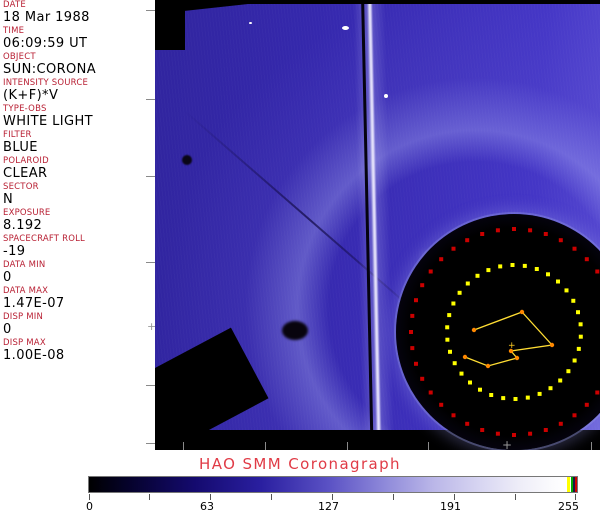  Describe the element at coordinates (73, 298) in the screenshot. I see `metadata-entry: DATA MAX 1.47E-07` at that location.